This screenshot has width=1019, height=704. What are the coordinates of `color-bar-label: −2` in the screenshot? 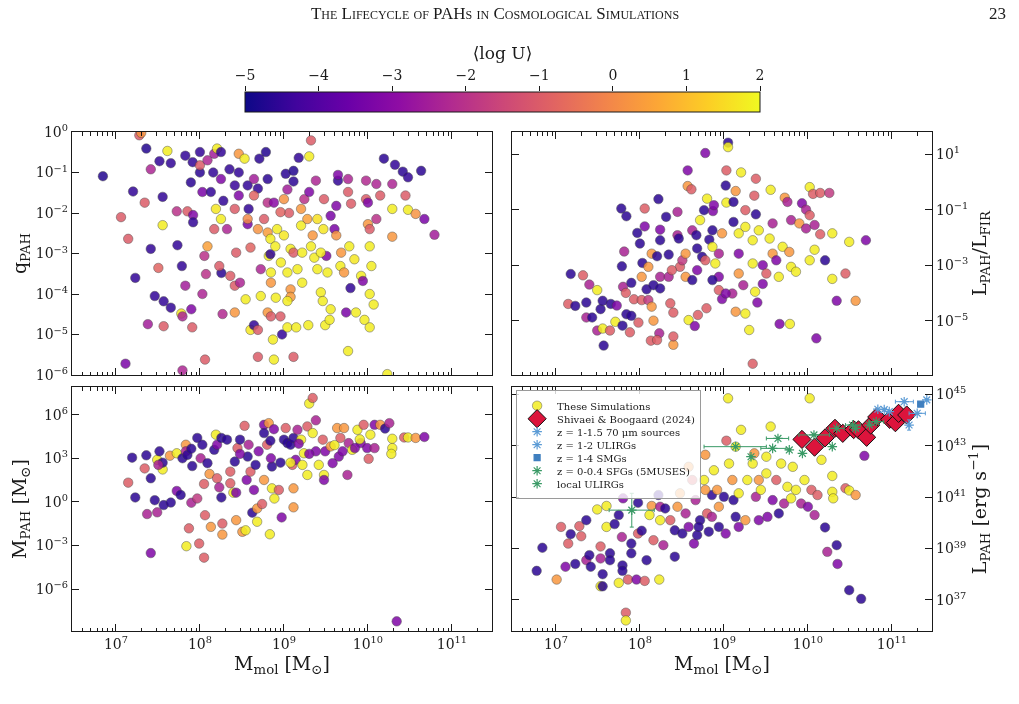 It's located at (466, 75).